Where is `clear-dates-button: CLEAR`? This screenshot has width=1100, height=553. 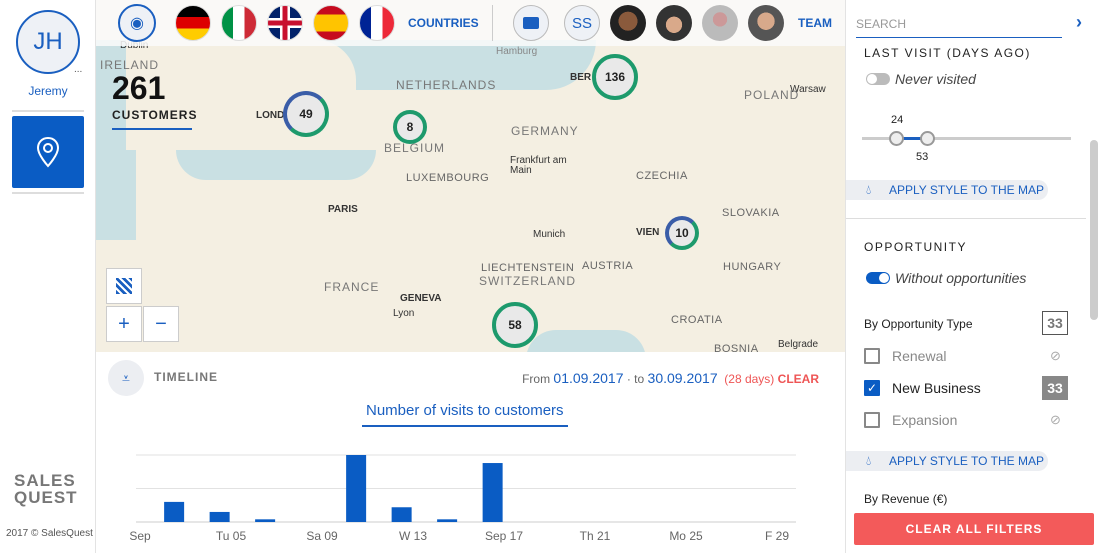 clear-dates-button: CLEAR is located at coordinates (798, 379).